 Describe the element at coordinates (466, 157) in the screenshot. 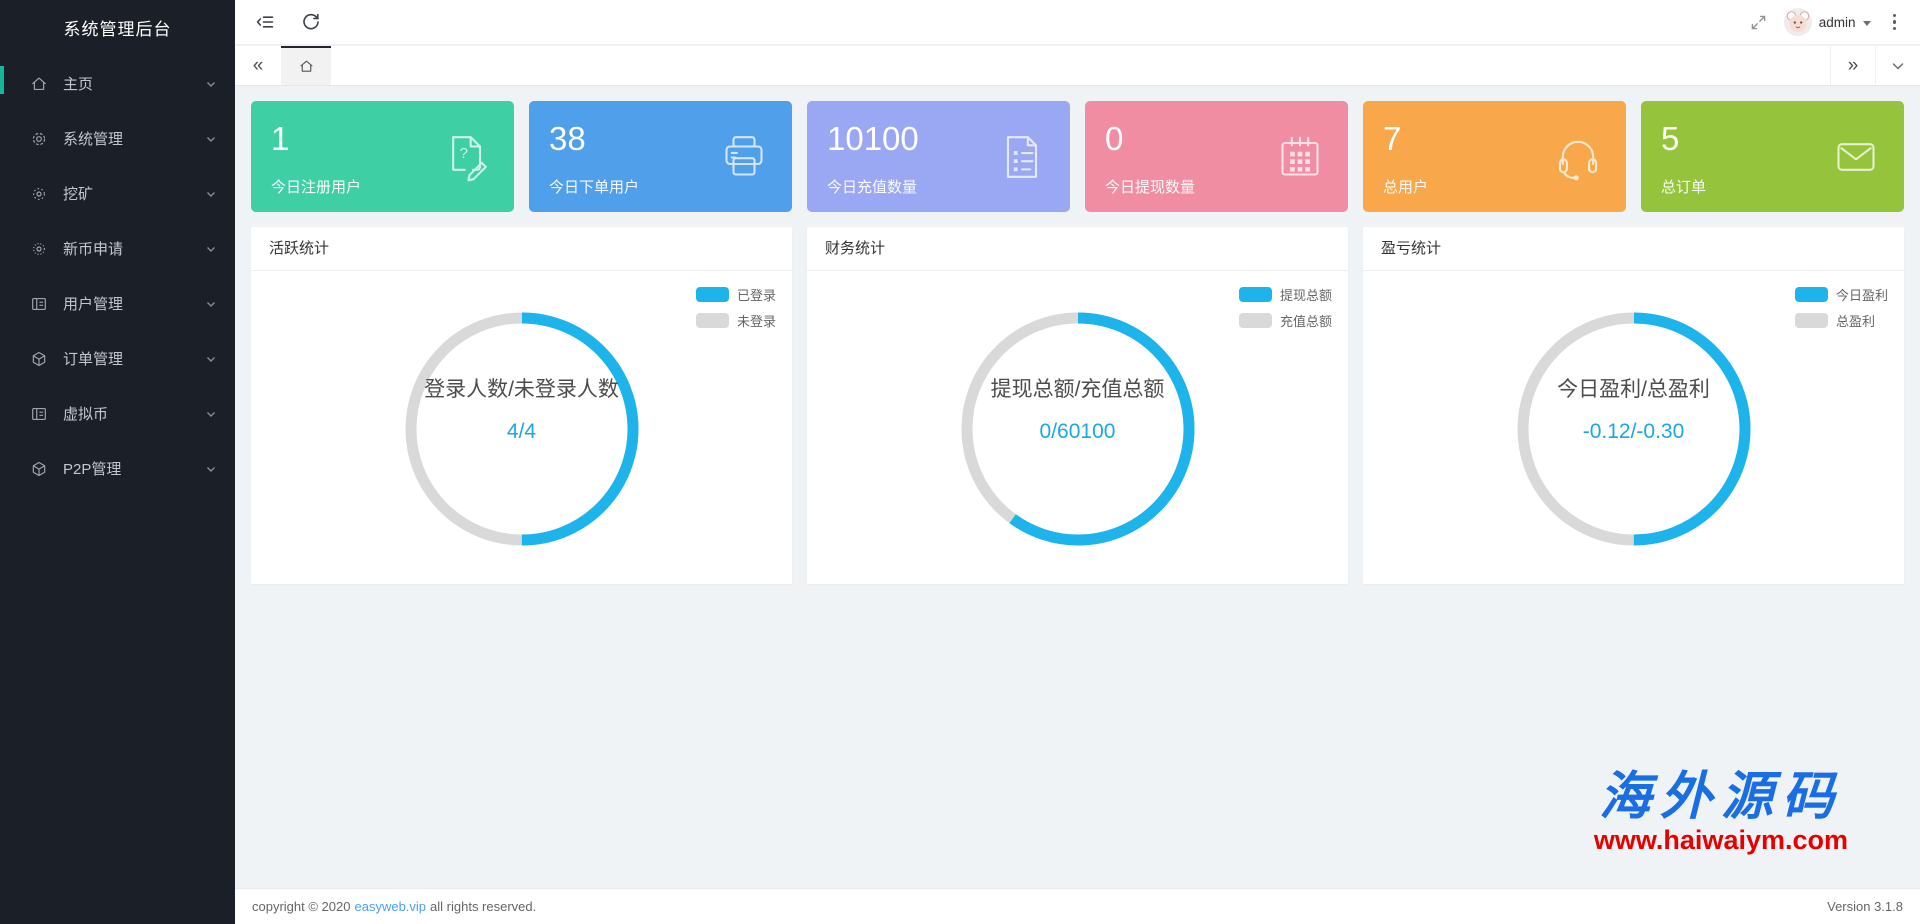

I see `contract-edit-icon: ?` at that location.